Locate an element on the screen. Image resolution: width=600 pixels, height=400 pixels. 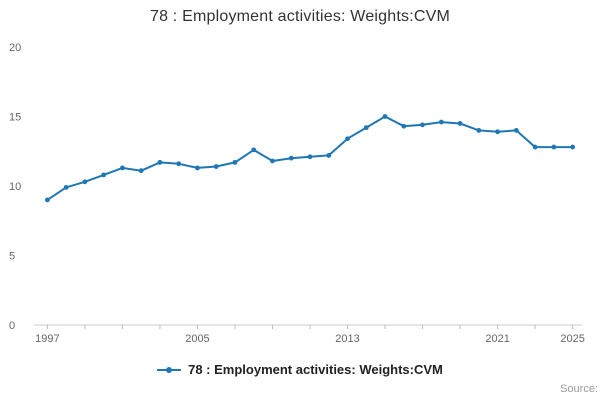
source-label: Source: is located at coordinates (579, 389).